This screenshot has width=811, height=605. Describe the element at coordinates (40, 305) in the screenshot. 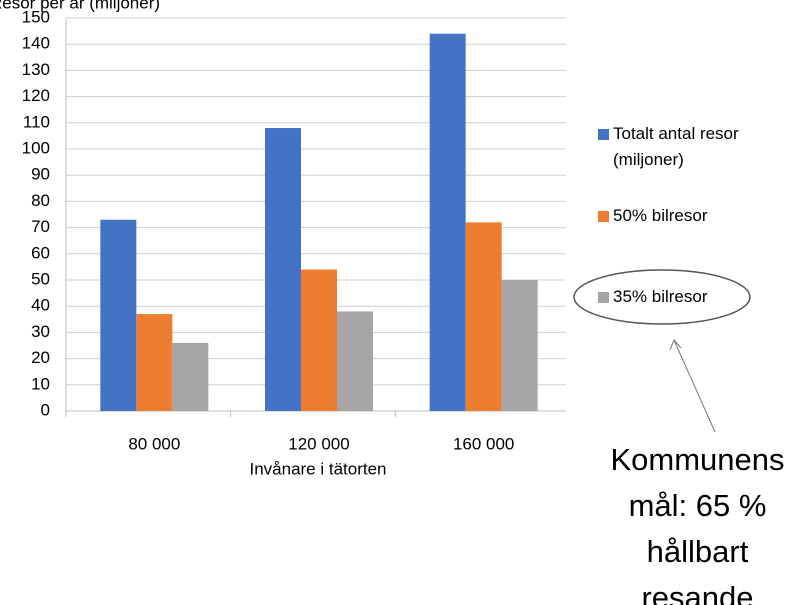

I see `y-tick-label: 40` at that location.